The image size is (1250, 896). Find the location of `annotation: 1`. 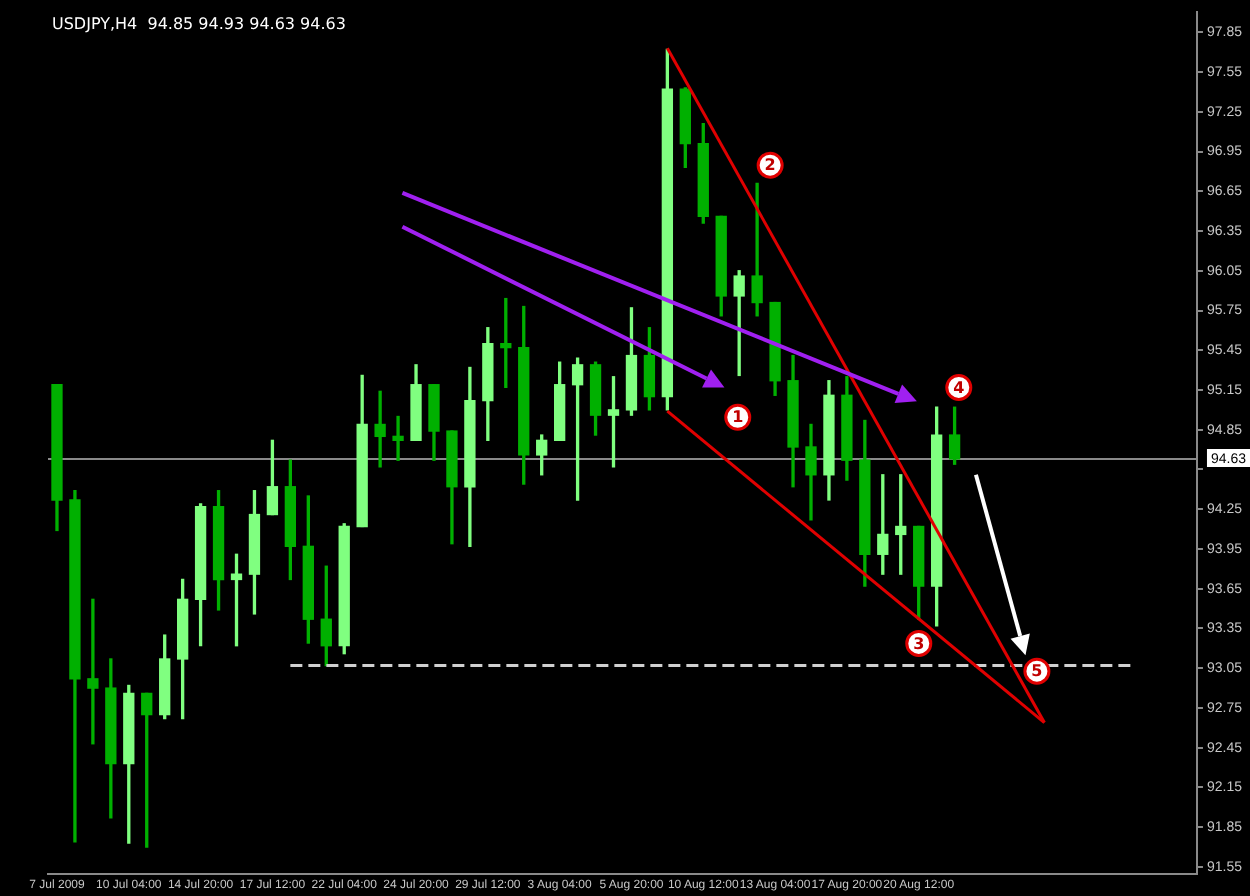

annotation: 1 is located at coordinates (738, 417).